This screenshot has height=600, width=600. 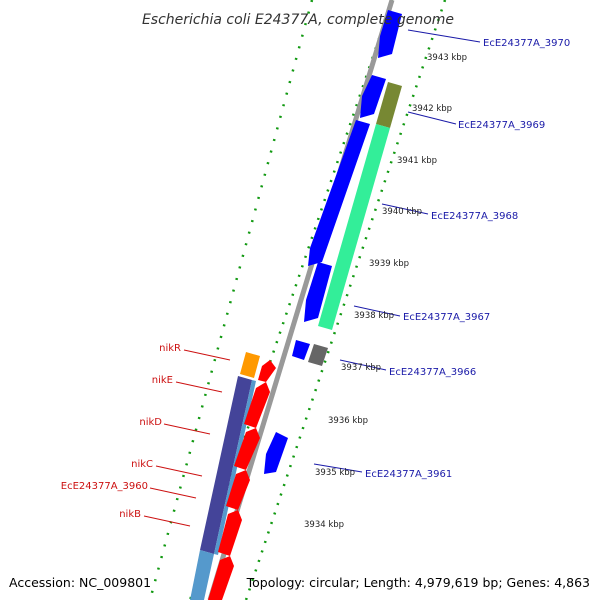 I want to click on cds-nikb, so click(x=230, y=533).